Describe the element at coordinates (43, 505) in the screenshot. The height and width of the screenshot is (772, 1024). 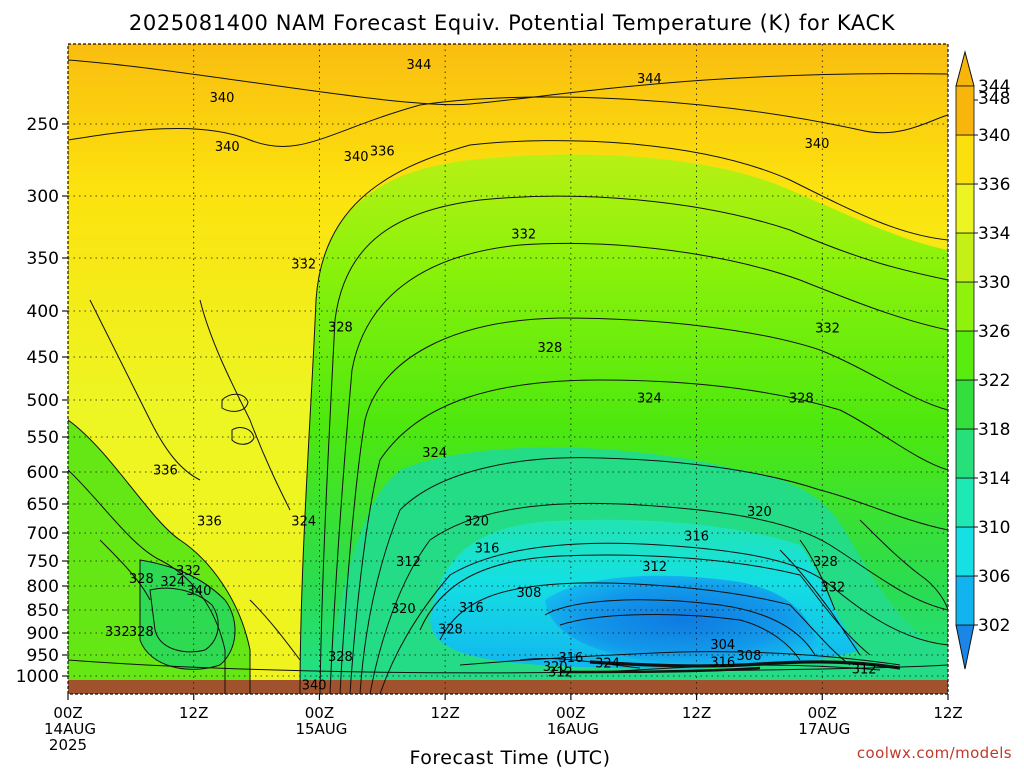
I see `y-tick-label: 650` at that location.